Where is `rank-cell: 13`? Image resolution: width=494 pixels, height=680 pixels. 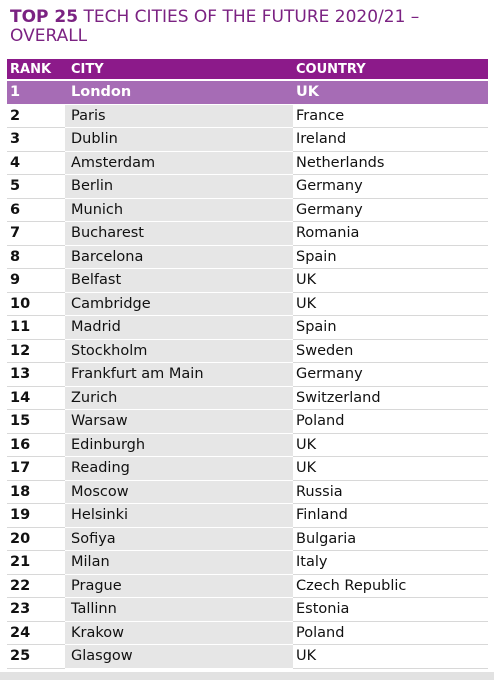
rank-cell: 13 is located at coordinates (36, 374).